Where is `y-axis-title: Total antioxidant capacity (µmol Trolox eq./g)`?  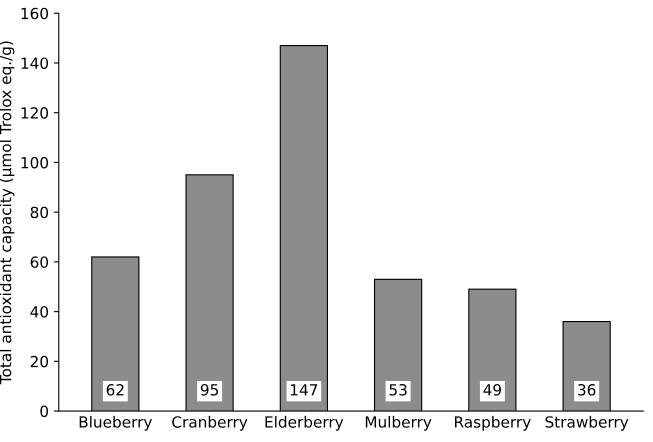
y-axis-title: Total antioxidant capacity (µmol Trolox eq./g) is located at coordinates (7, 212).